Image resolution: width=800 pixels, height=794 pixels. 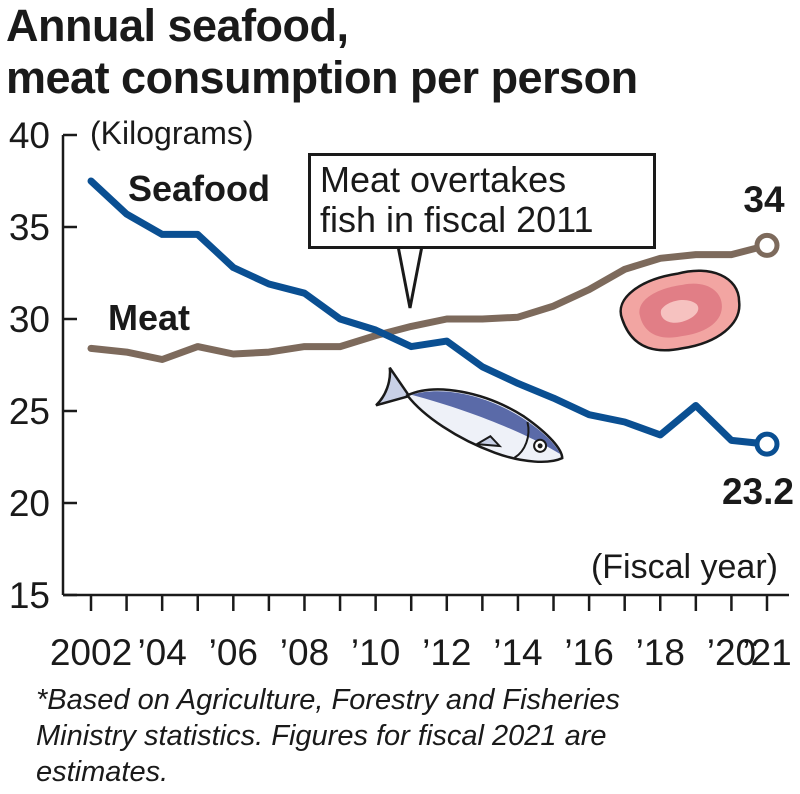 What do you see at coordinates (304, 652) in the screenshot?
I see `x-tick-label: ’08` at bounding box center [304, 652].